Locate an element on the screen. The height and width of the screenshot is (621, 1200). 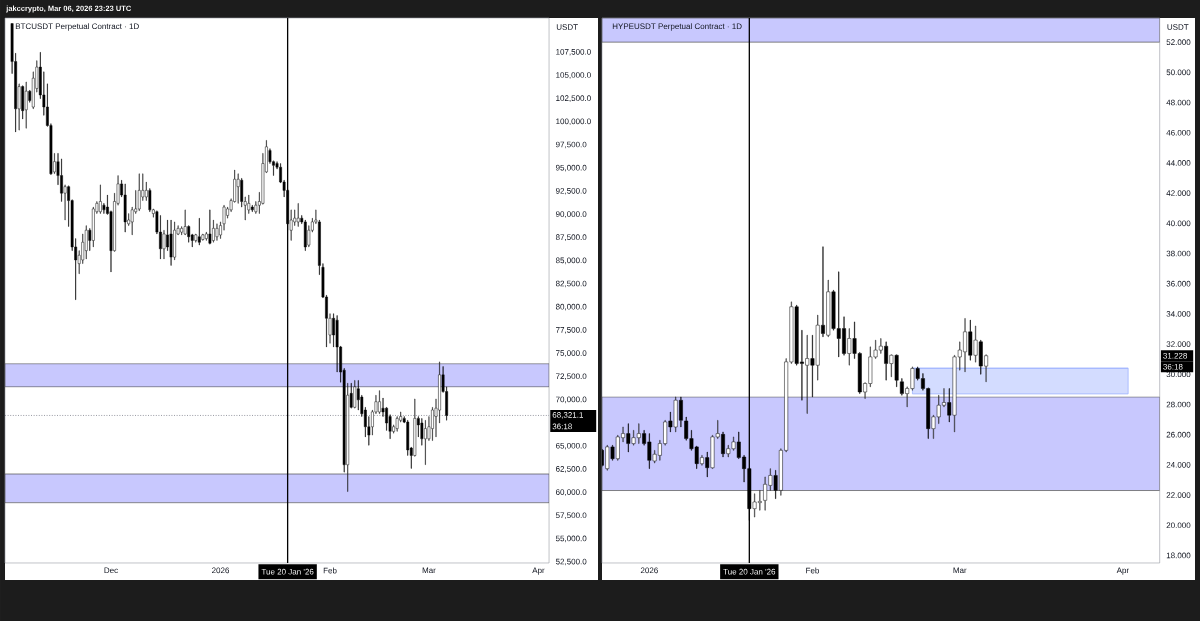
y-tick-label: 50.000 is located at coordinates (1178, 72).